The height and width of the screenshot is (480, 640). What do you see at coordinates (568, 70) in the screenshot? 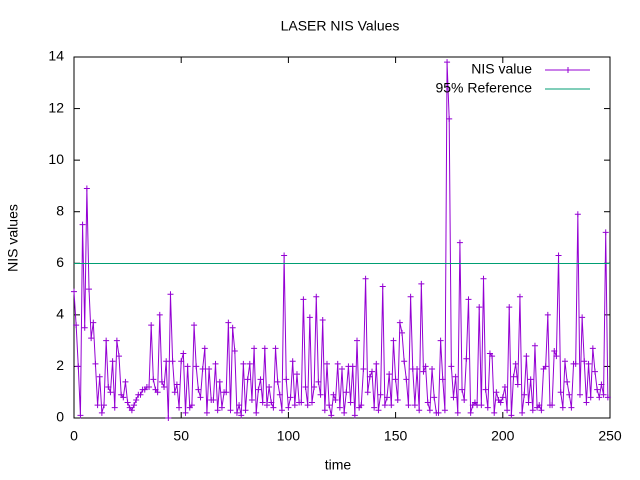
I see `legend-marker` at bounding box center [568, 70].